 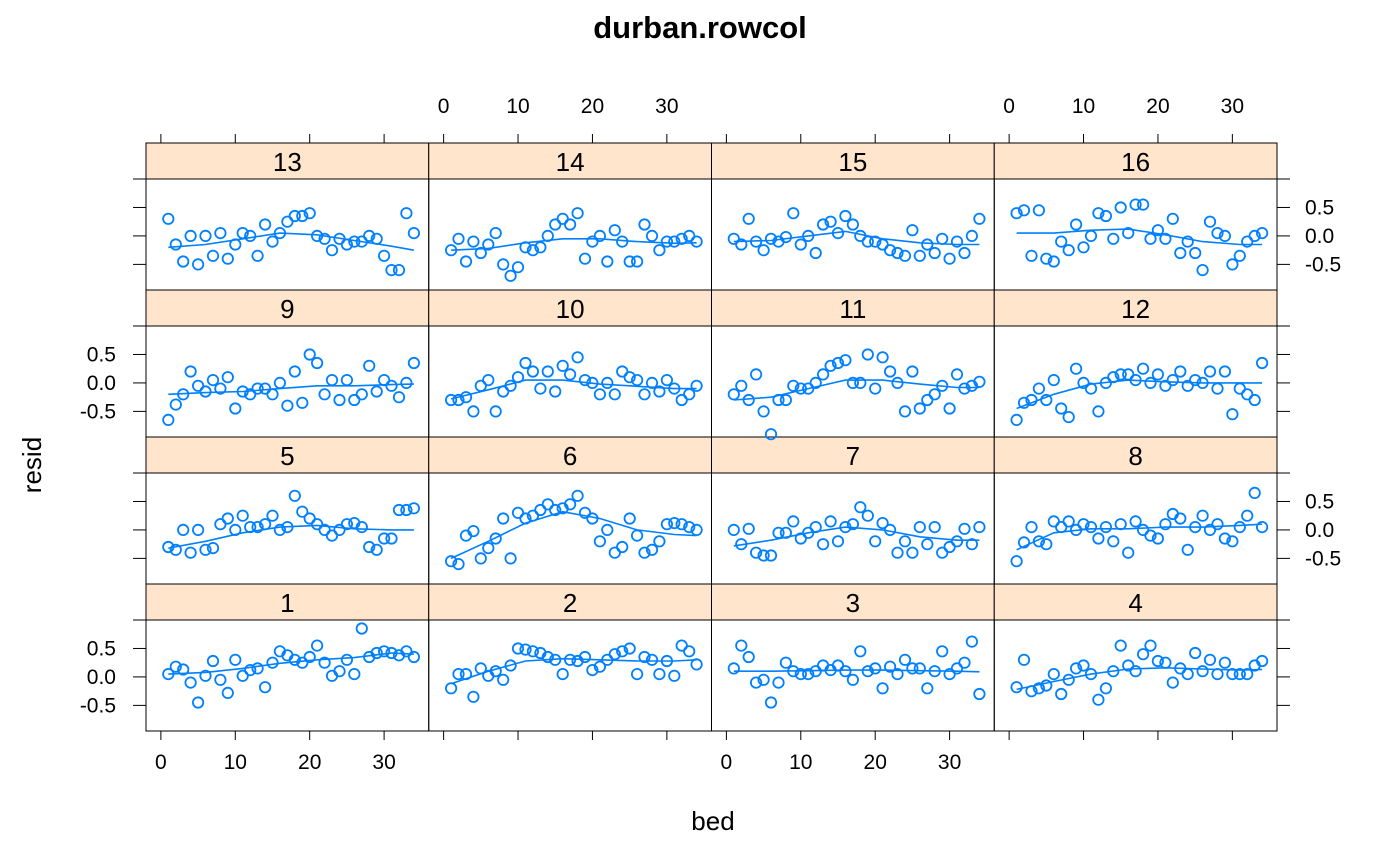 What do you see at coordinates (853, 603) in the screenshot?
I see `strip-label-3: 3` at bounding box center [853, 603].